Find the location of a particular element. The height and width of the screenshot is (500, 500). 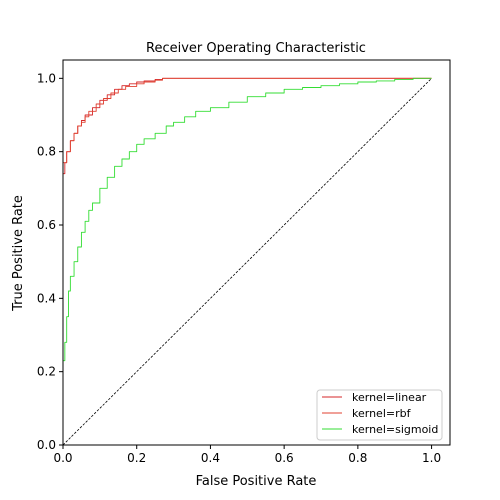

x-tick-label: 1.0 is located at coordinates (431, 458).